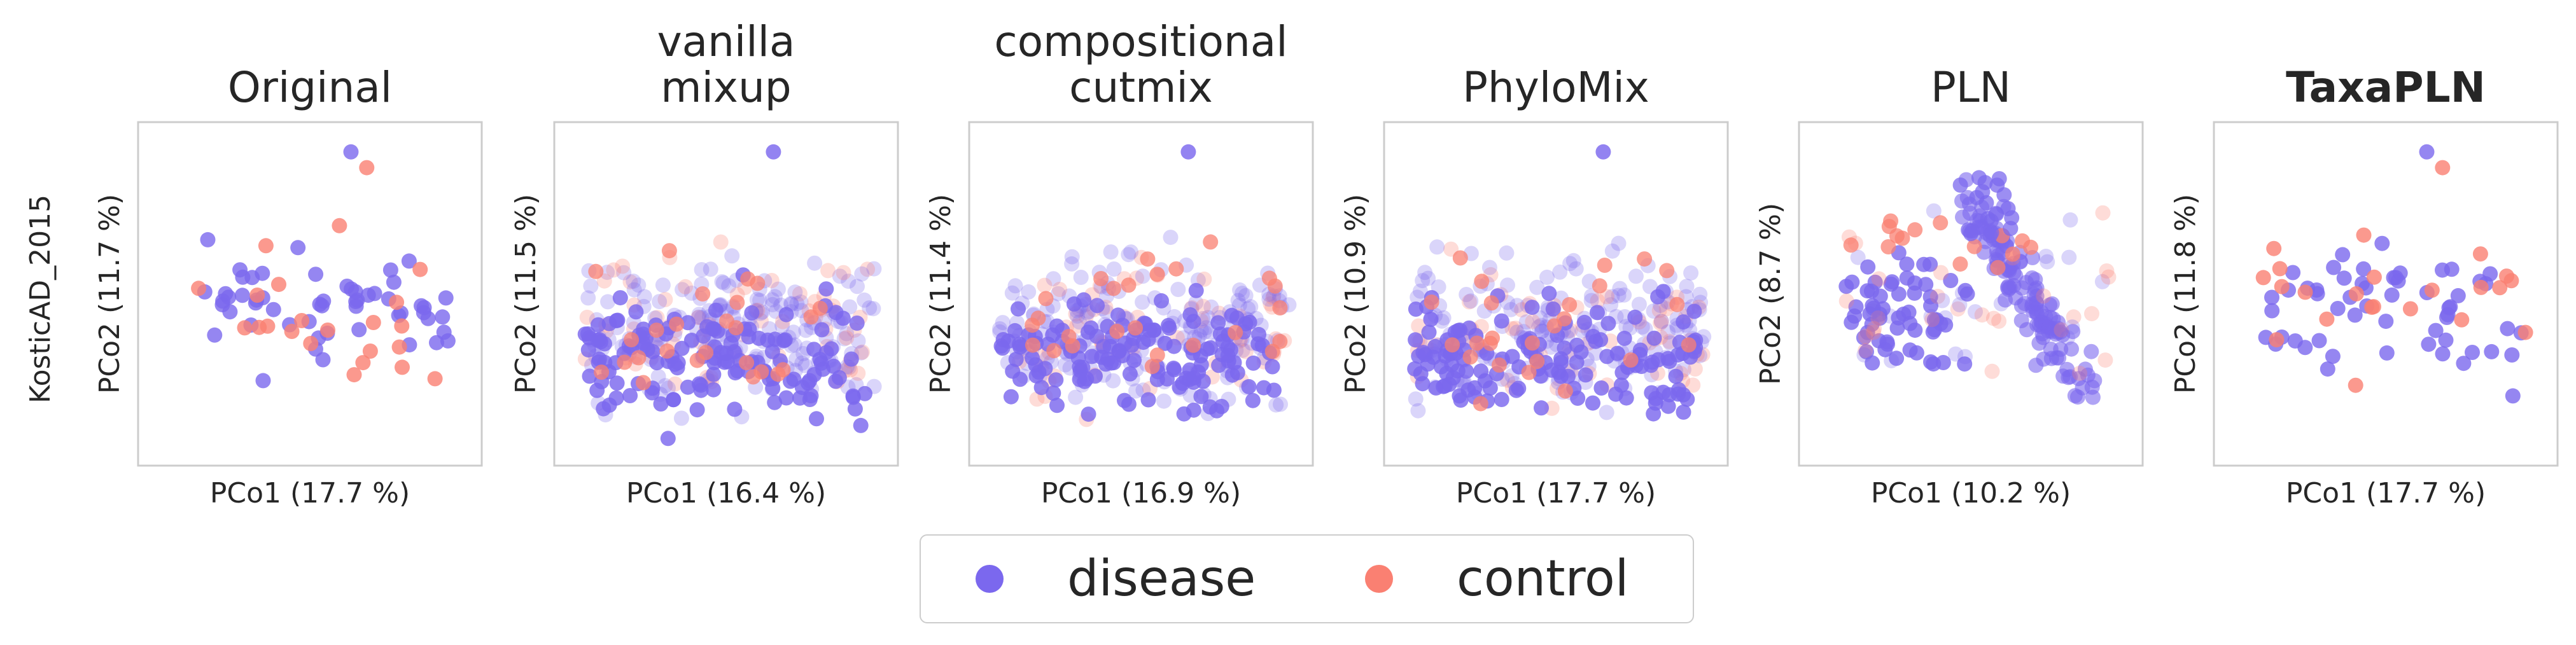 This screenshot has height=645, width=2576. What do you see at coordinates (1307, 578) in the screenshot?
I see `legend: disease control` at bounding box center [1307, 578].